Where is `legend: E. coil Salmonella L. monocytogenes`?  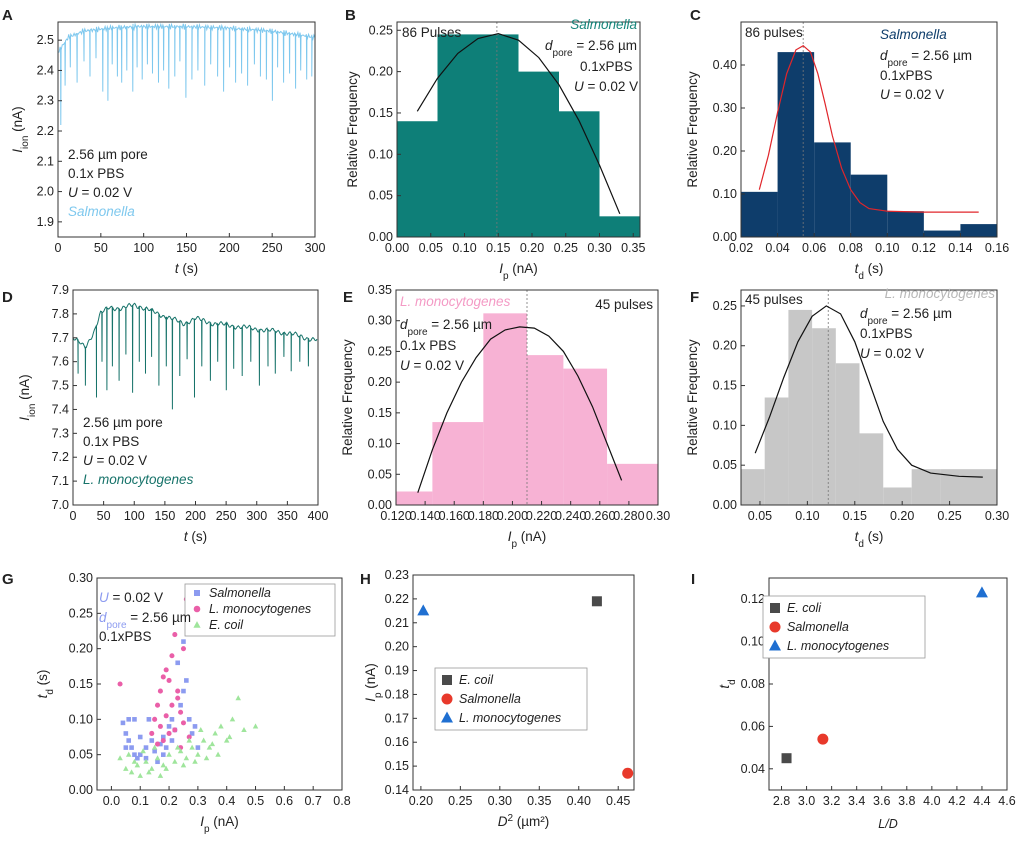
legend: E. coil Salmonella L. monocytogenes is located at coordinates (511, 699).